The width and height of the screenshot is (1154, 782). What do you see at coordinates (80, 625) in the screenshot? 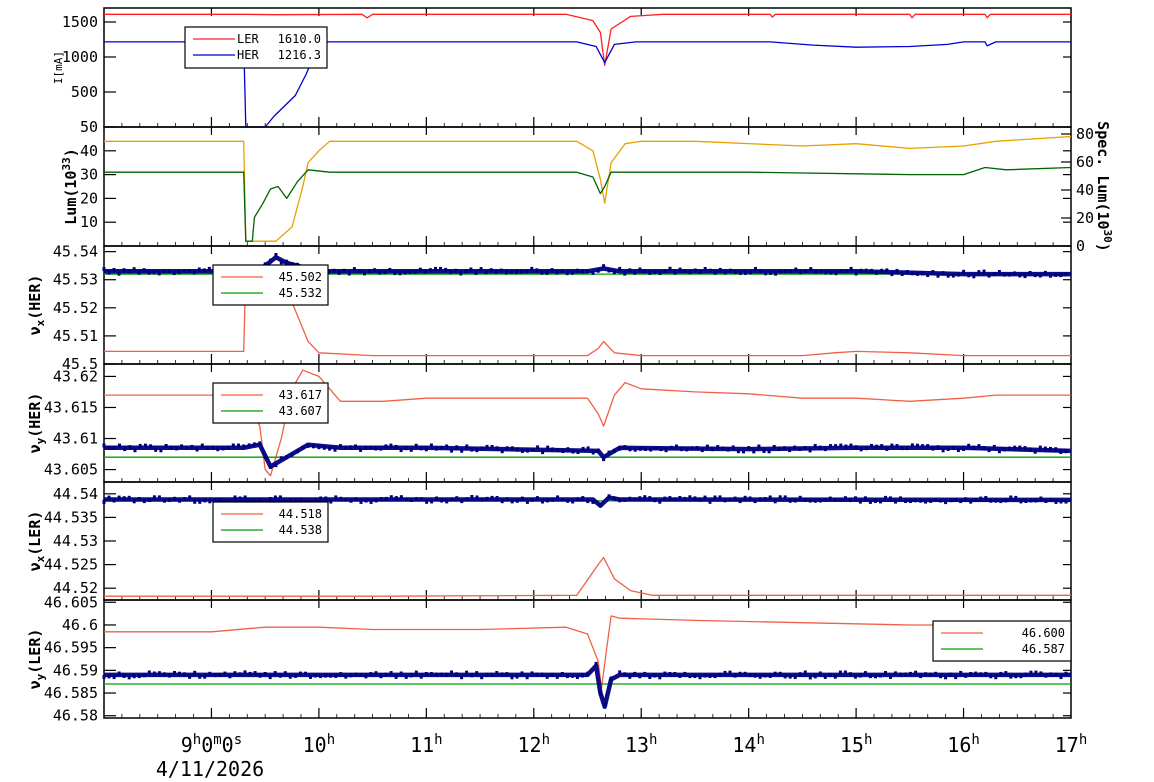
I see `y-tick-label: 46.6` at bounding box center [80, 625].